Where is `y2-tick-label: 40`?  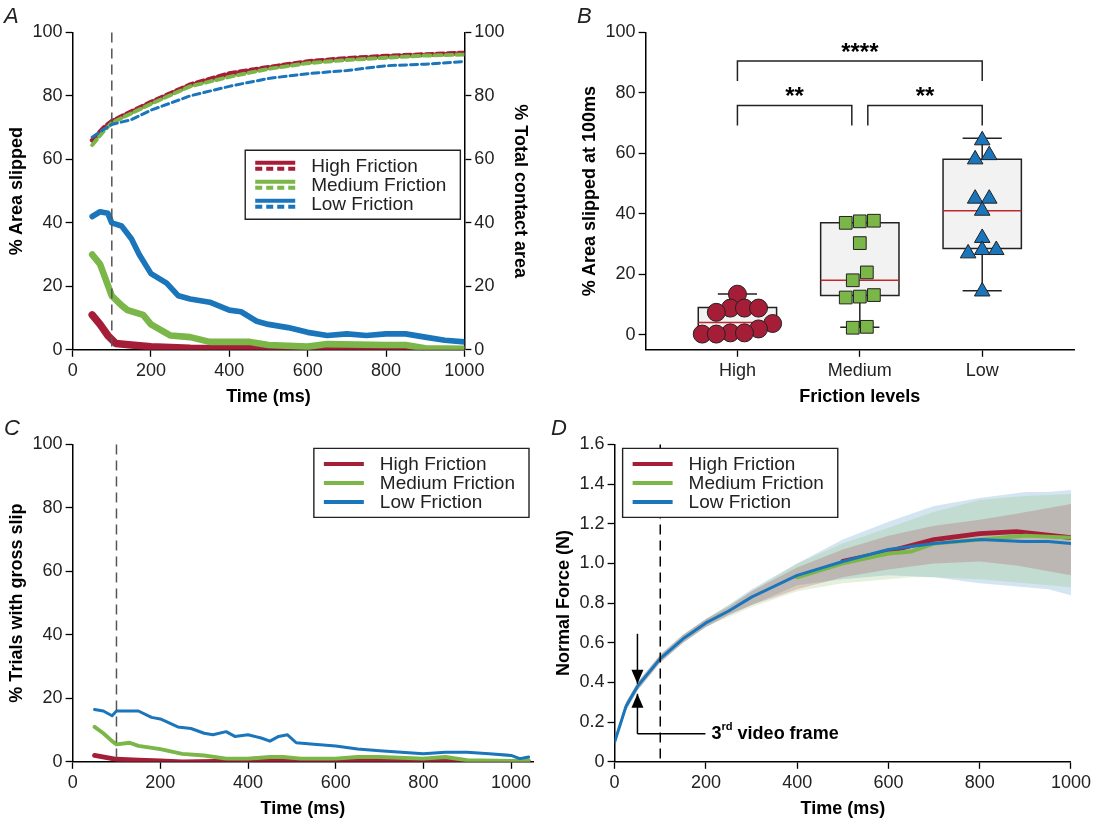 y2-tick-label: 40 is located at coordinates (484, 221).